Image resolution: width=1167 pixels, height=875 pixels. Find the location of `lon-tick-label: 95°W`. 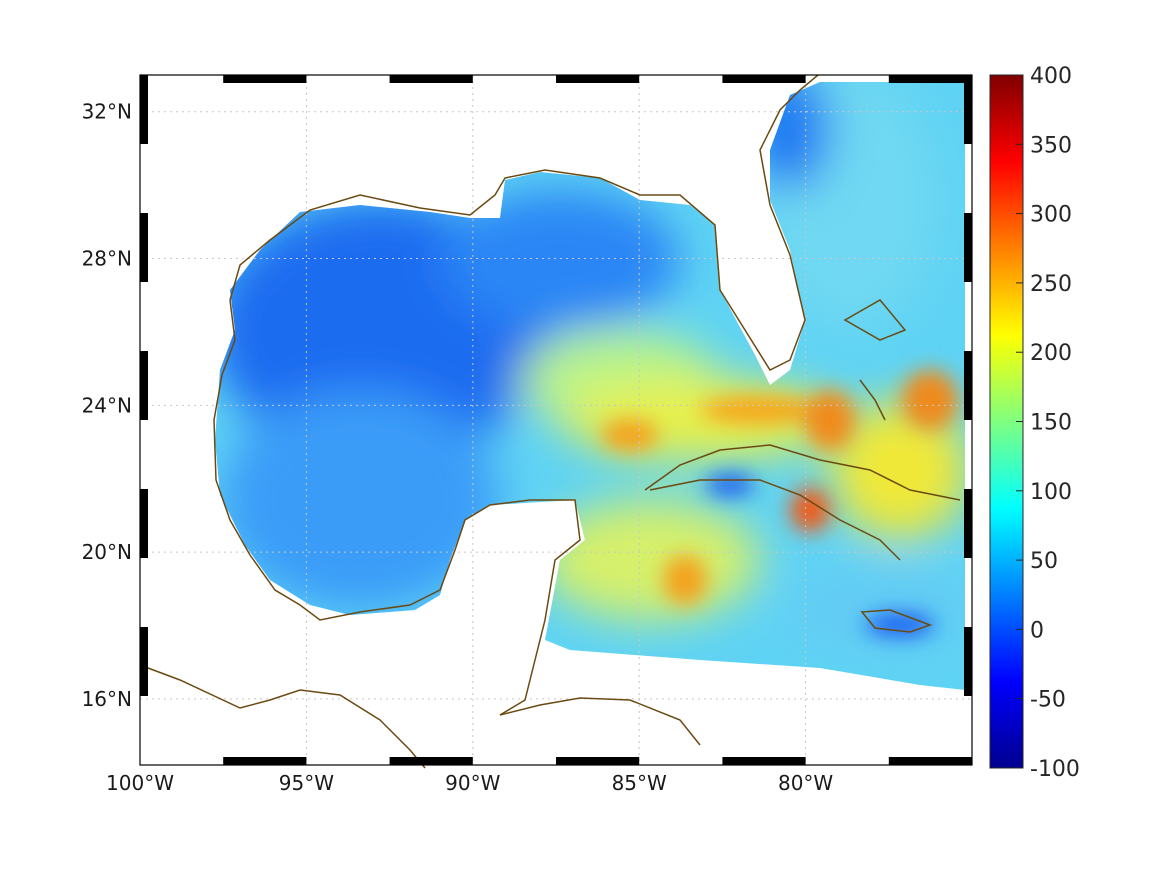

lon-tick-label: 95°W is located at coordinates (306, 783).